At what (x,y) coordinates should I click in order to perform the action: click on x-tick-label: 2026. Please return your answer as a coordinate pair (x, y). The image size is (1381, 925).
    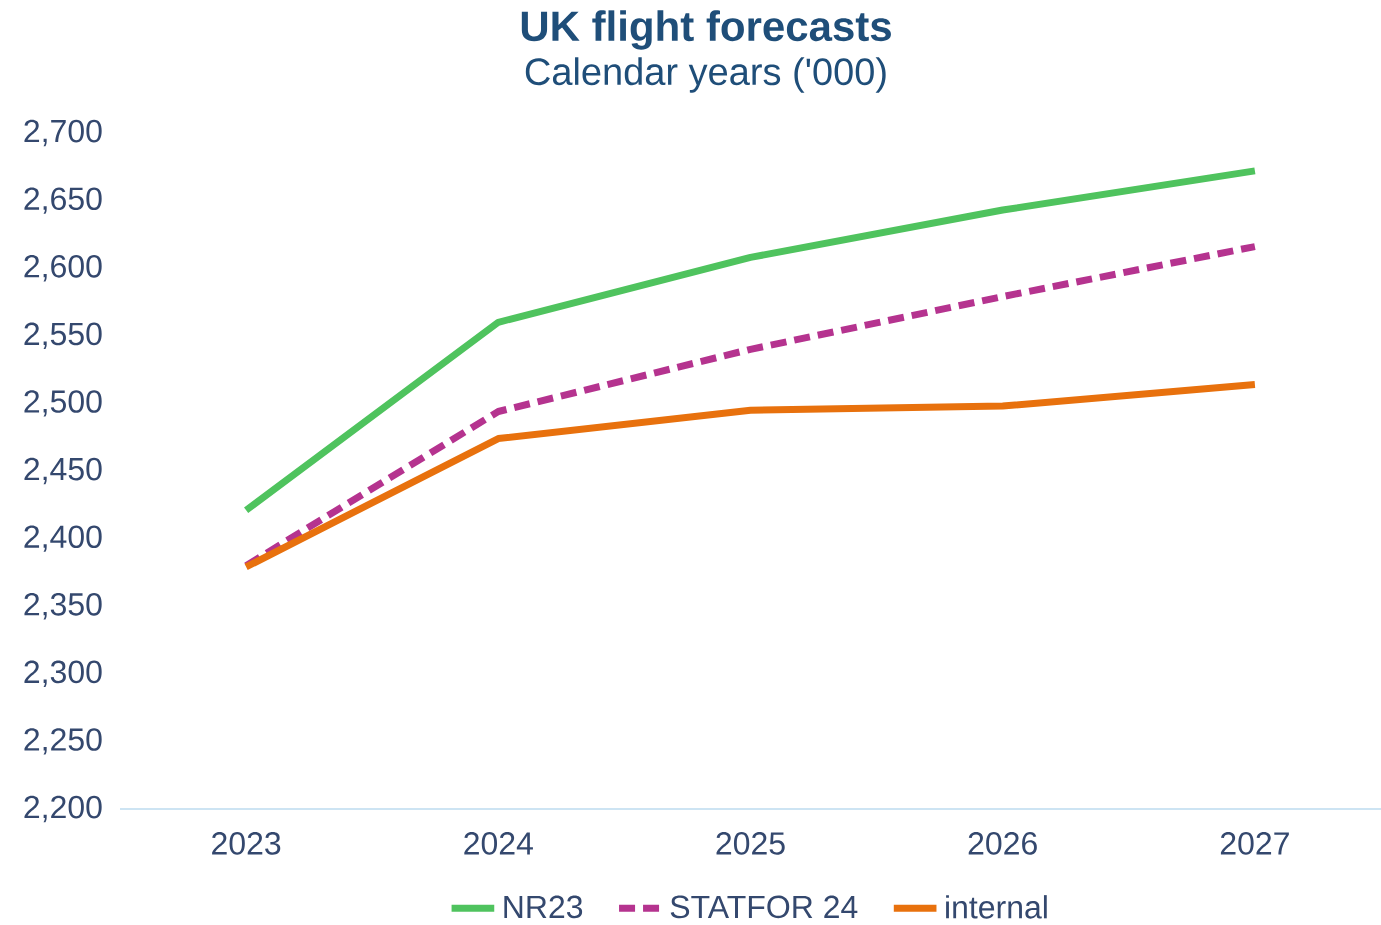
    Looking at the image, I should click on (1002, 843).